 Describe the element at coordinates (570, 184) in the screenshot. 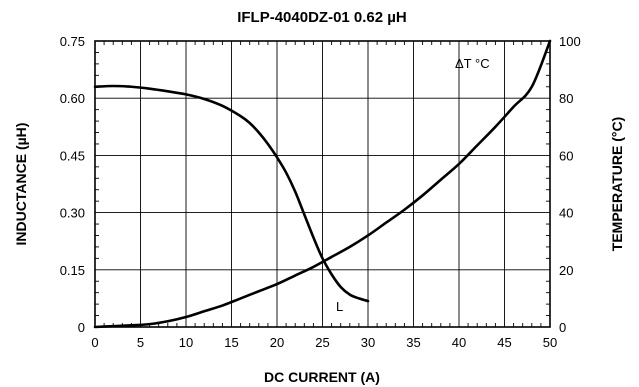

I see `y2-tick-labels: 0 20 40 60 80 100` at that location.